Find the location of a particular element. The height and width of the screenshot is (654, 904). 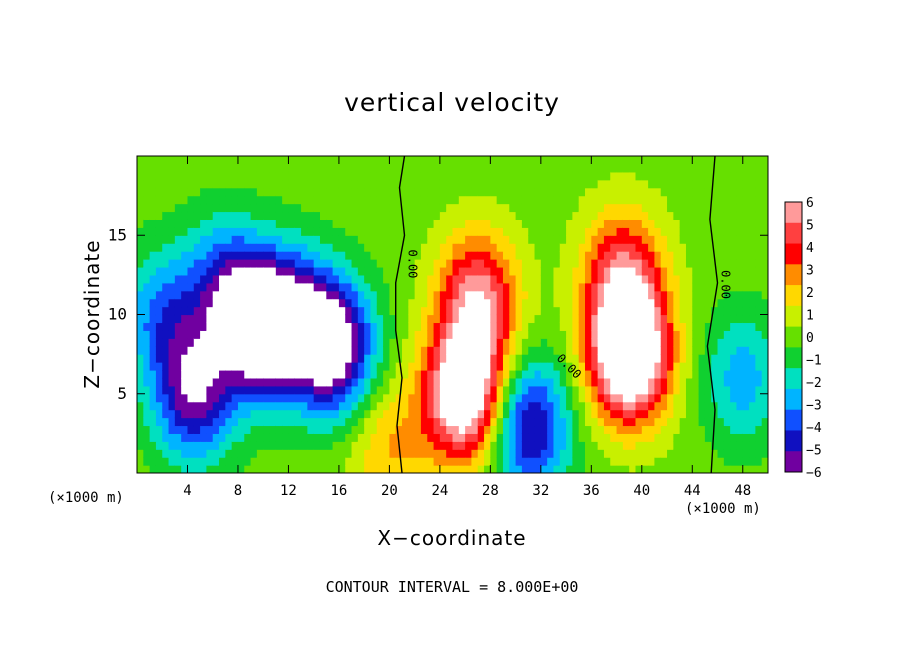

contour-label: 0.00 is located at coordinates (725, 284).